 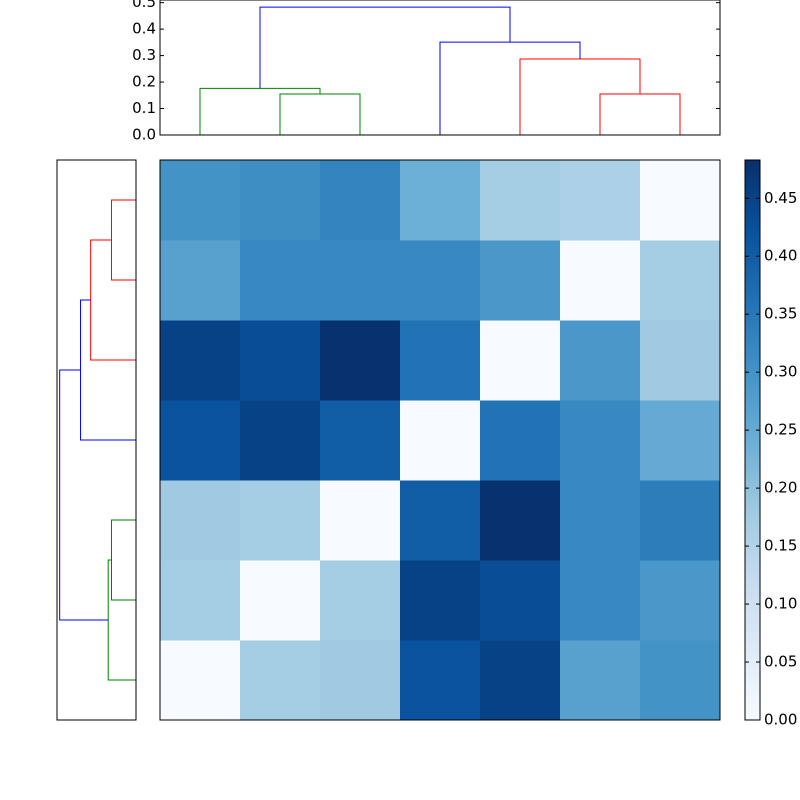 I want to click on colorbar-tick-label: 0.45, so click(x=780, y=198).